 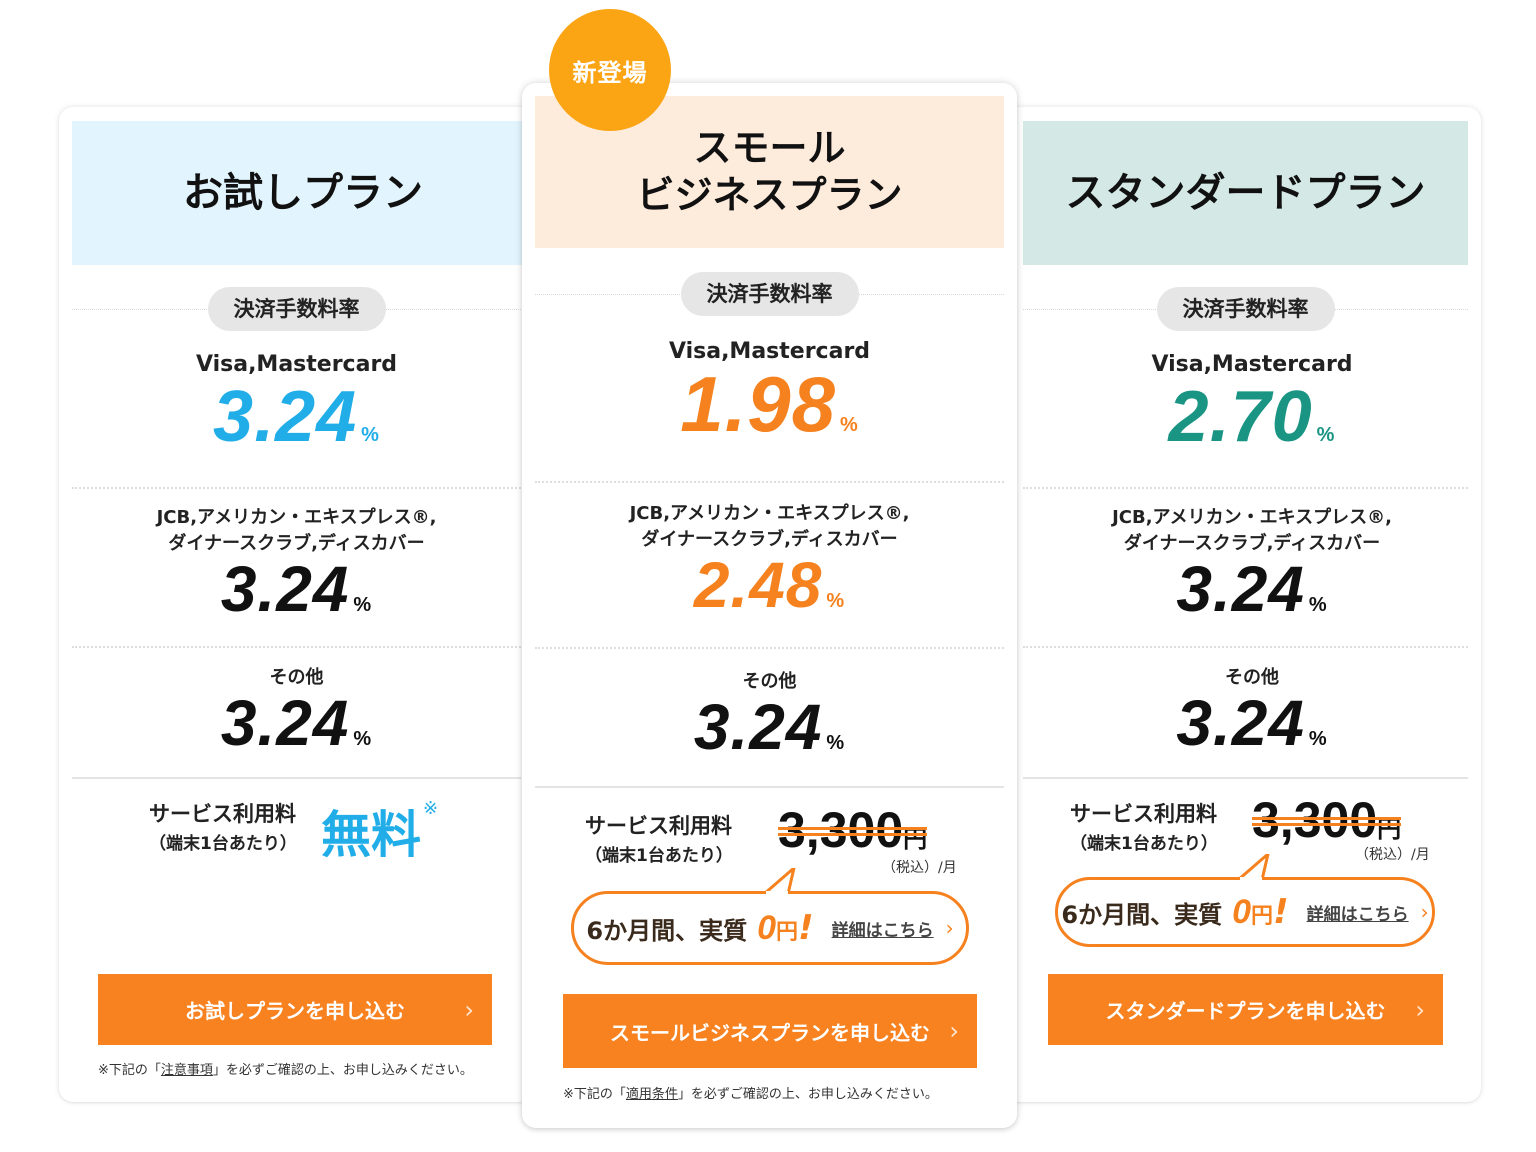 I want to click on promo-price: 0円!, so click(x=789, y=928).